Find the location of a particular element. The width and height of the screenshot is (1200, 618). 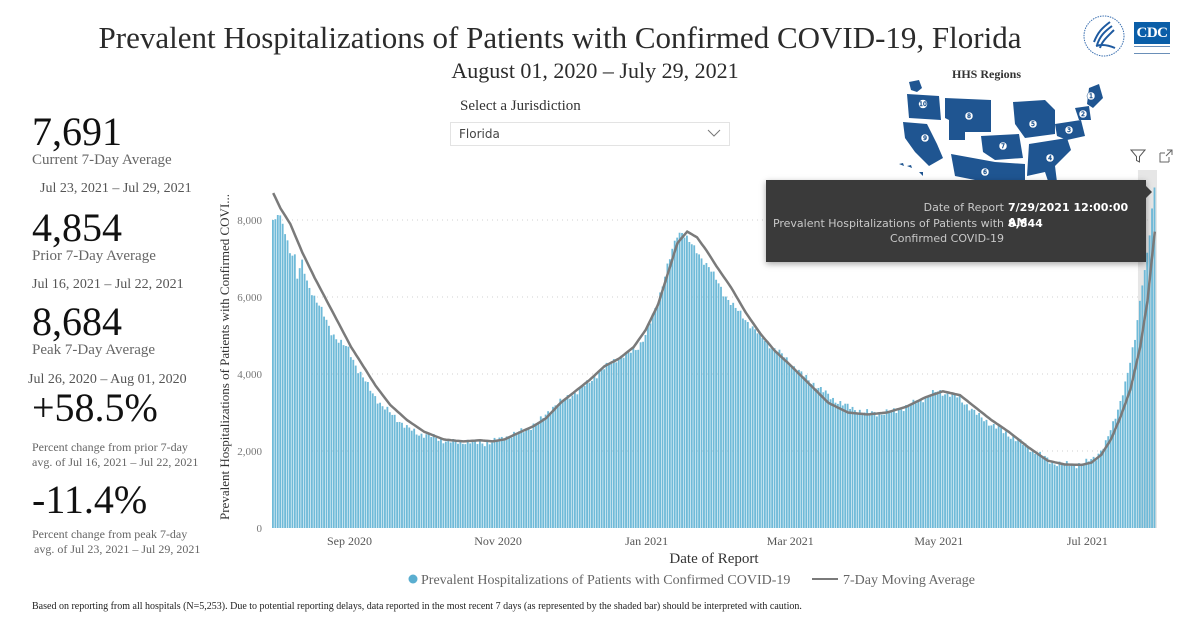

focus-mode-icon is located at coordinates (1166, 156).